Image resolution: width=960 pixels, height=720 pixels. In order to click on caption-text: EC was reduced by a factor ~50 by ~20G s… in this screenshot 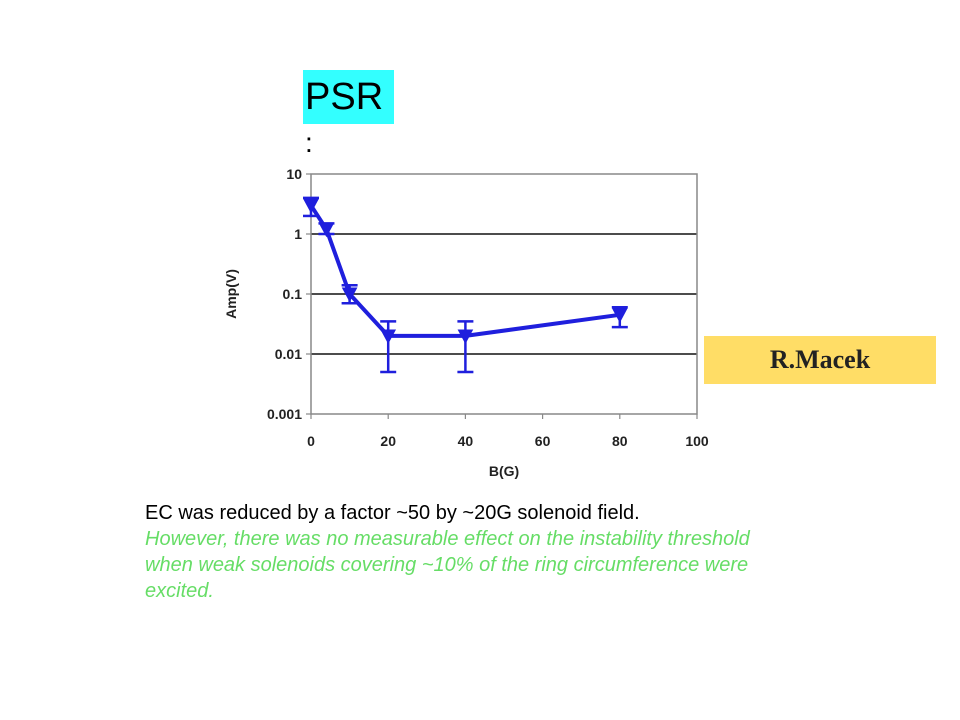, I will do `click(450, 552)`.